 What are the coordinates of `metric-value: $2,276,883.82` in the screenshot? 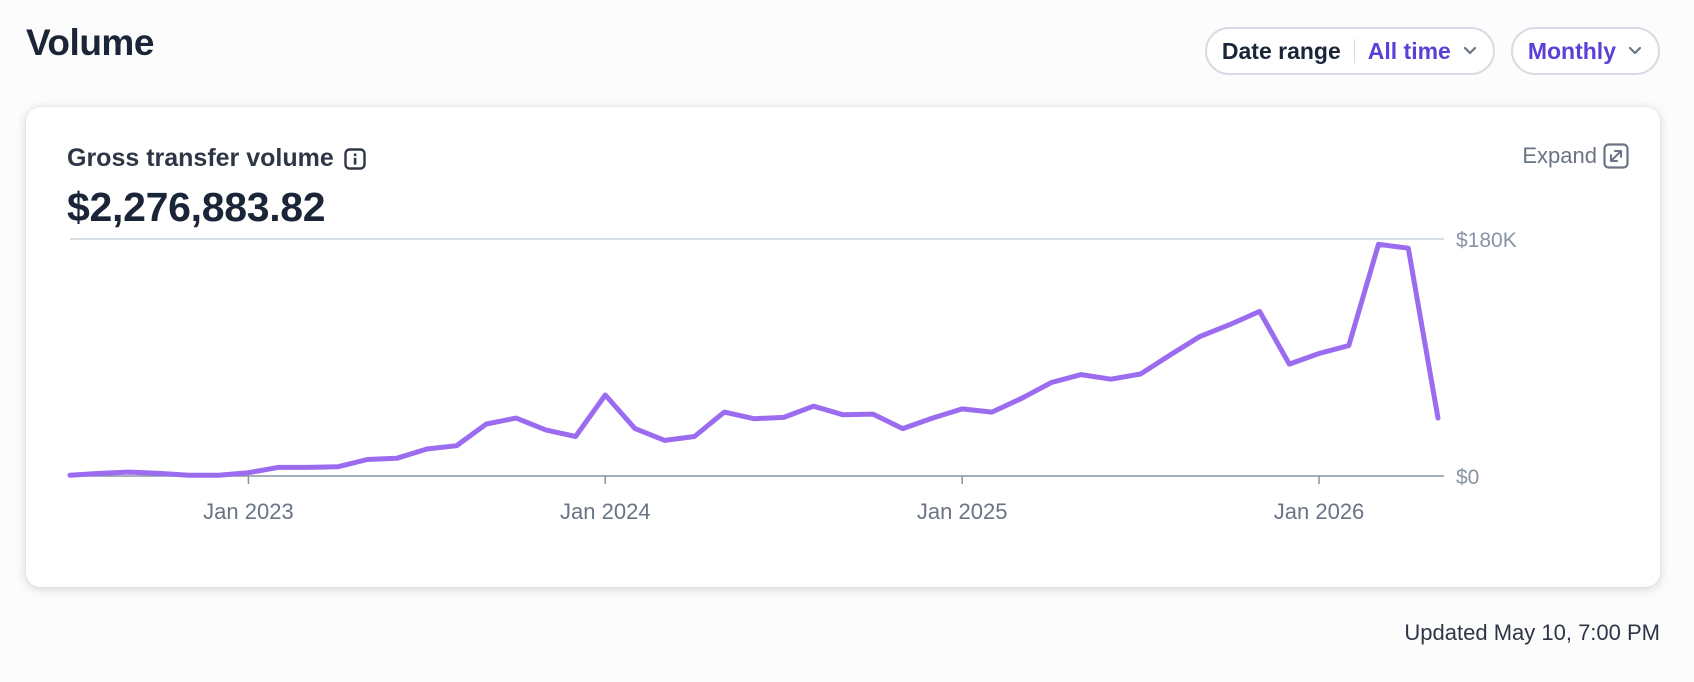 It's located at (196, 207).